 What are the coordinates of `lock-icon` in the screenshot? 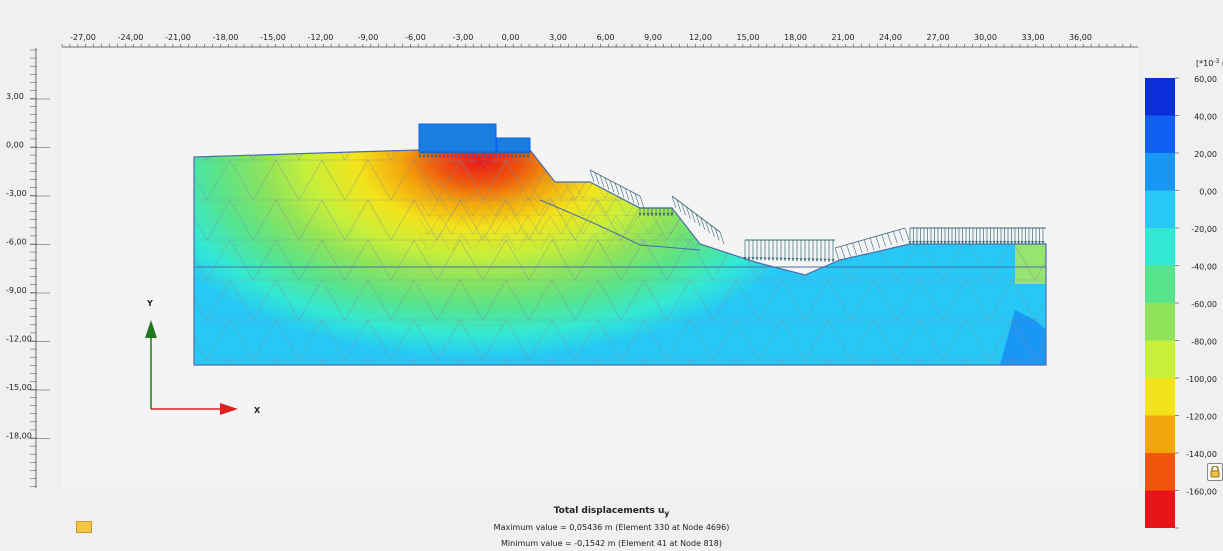 It's located at (1215, 472).